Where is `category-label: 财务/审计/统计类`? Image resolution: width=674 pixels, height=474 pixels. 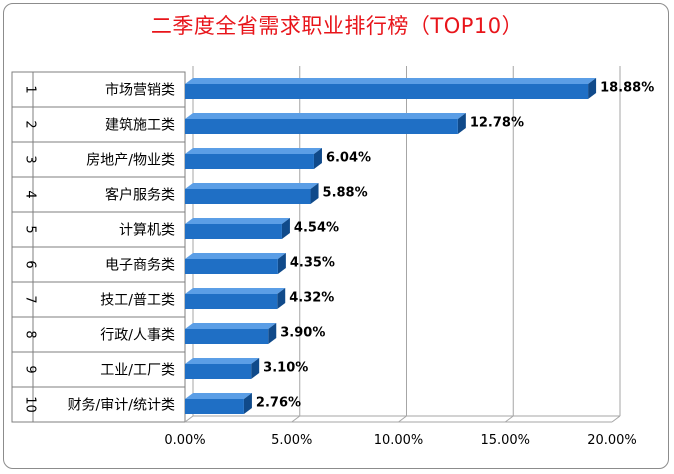
category-label: 财务/审计/统计类 is located at coordinates (121, 406).